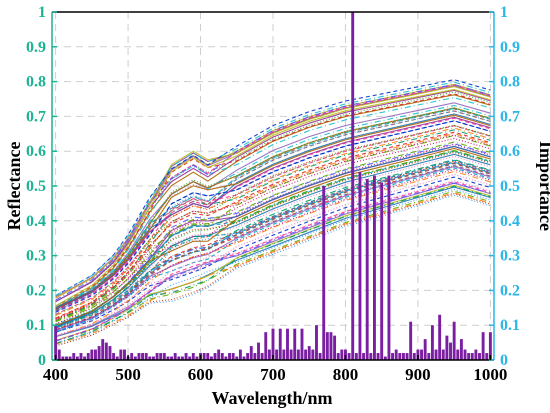  Describe the element at coordinates (418, 374) in the screenshot. I see `x-tick-label: 900` at that location.